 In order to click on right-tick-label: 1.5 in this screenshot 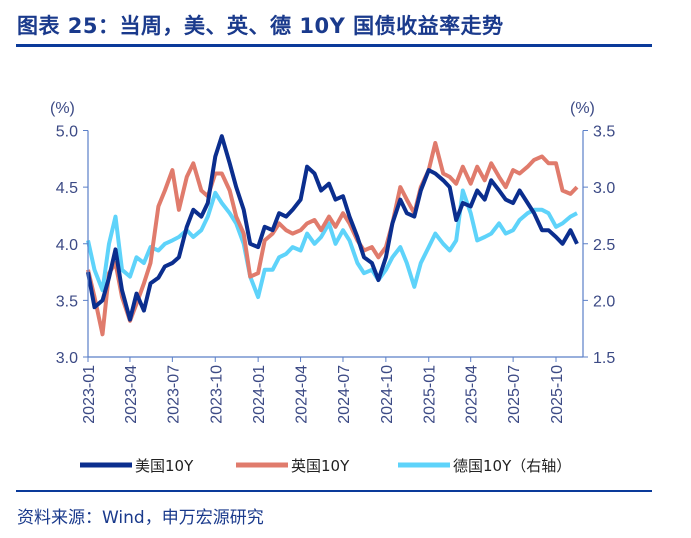, I will do `click(604, 358)`.